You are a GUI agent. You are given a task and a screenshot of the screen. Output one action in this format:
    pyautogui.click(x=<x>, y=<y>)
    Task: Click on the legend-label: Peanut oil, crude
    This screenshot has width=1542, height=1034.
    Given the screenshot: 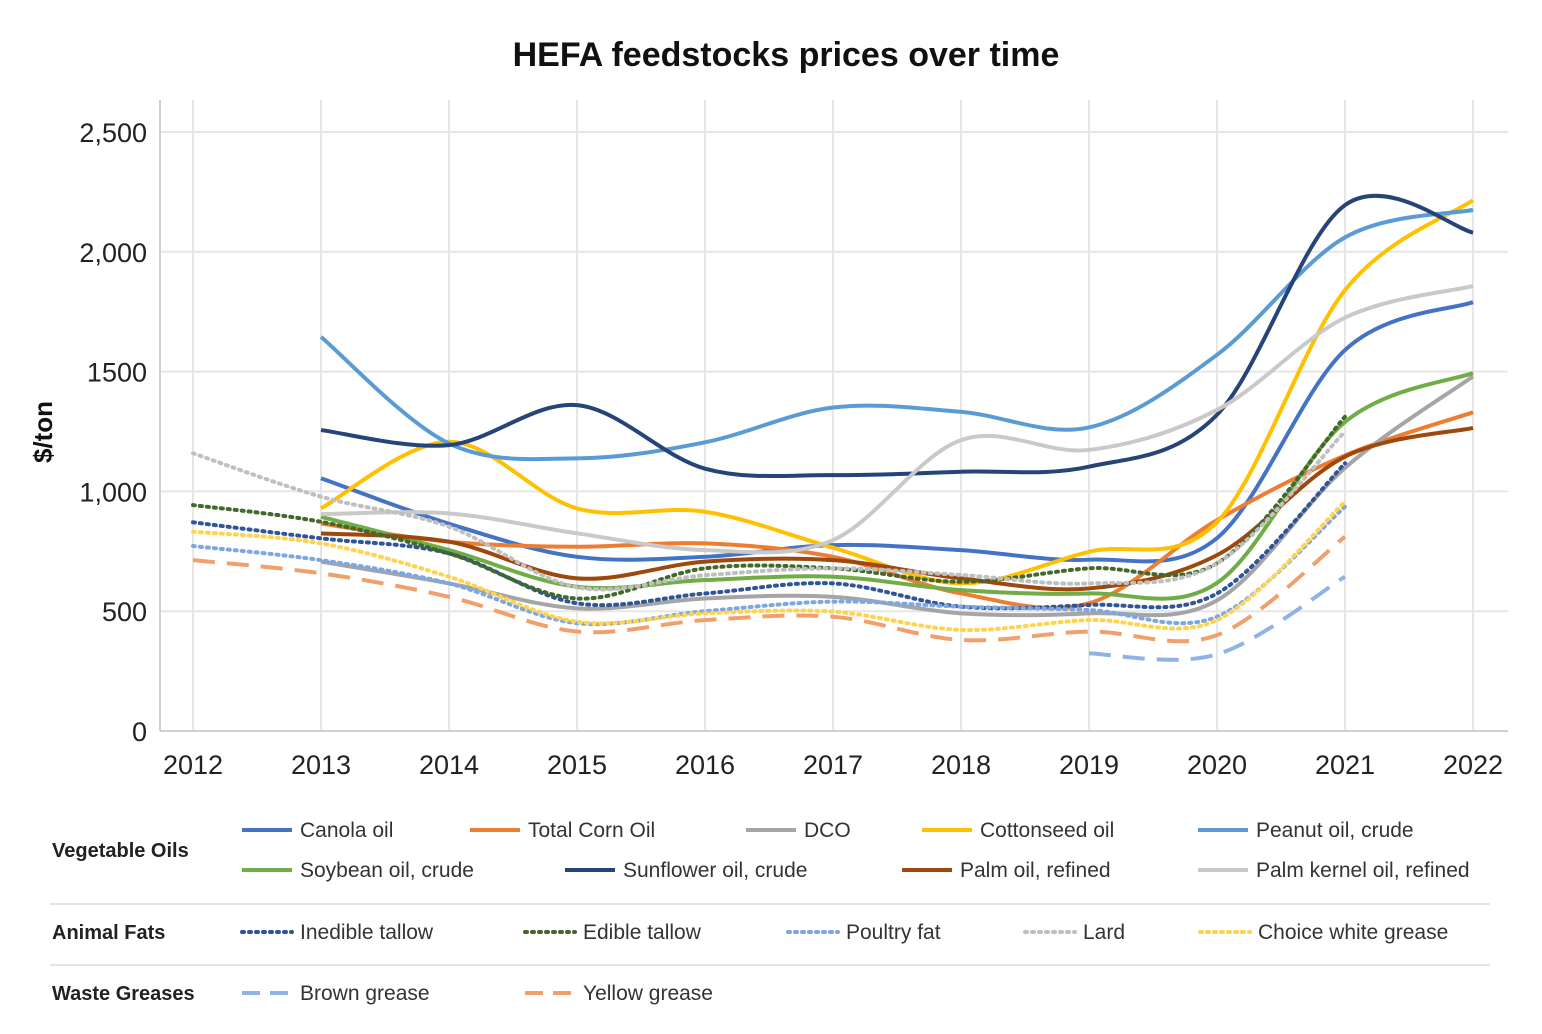 What is the action you would take?
    pyautogui.click(x=1335, y=830)
    